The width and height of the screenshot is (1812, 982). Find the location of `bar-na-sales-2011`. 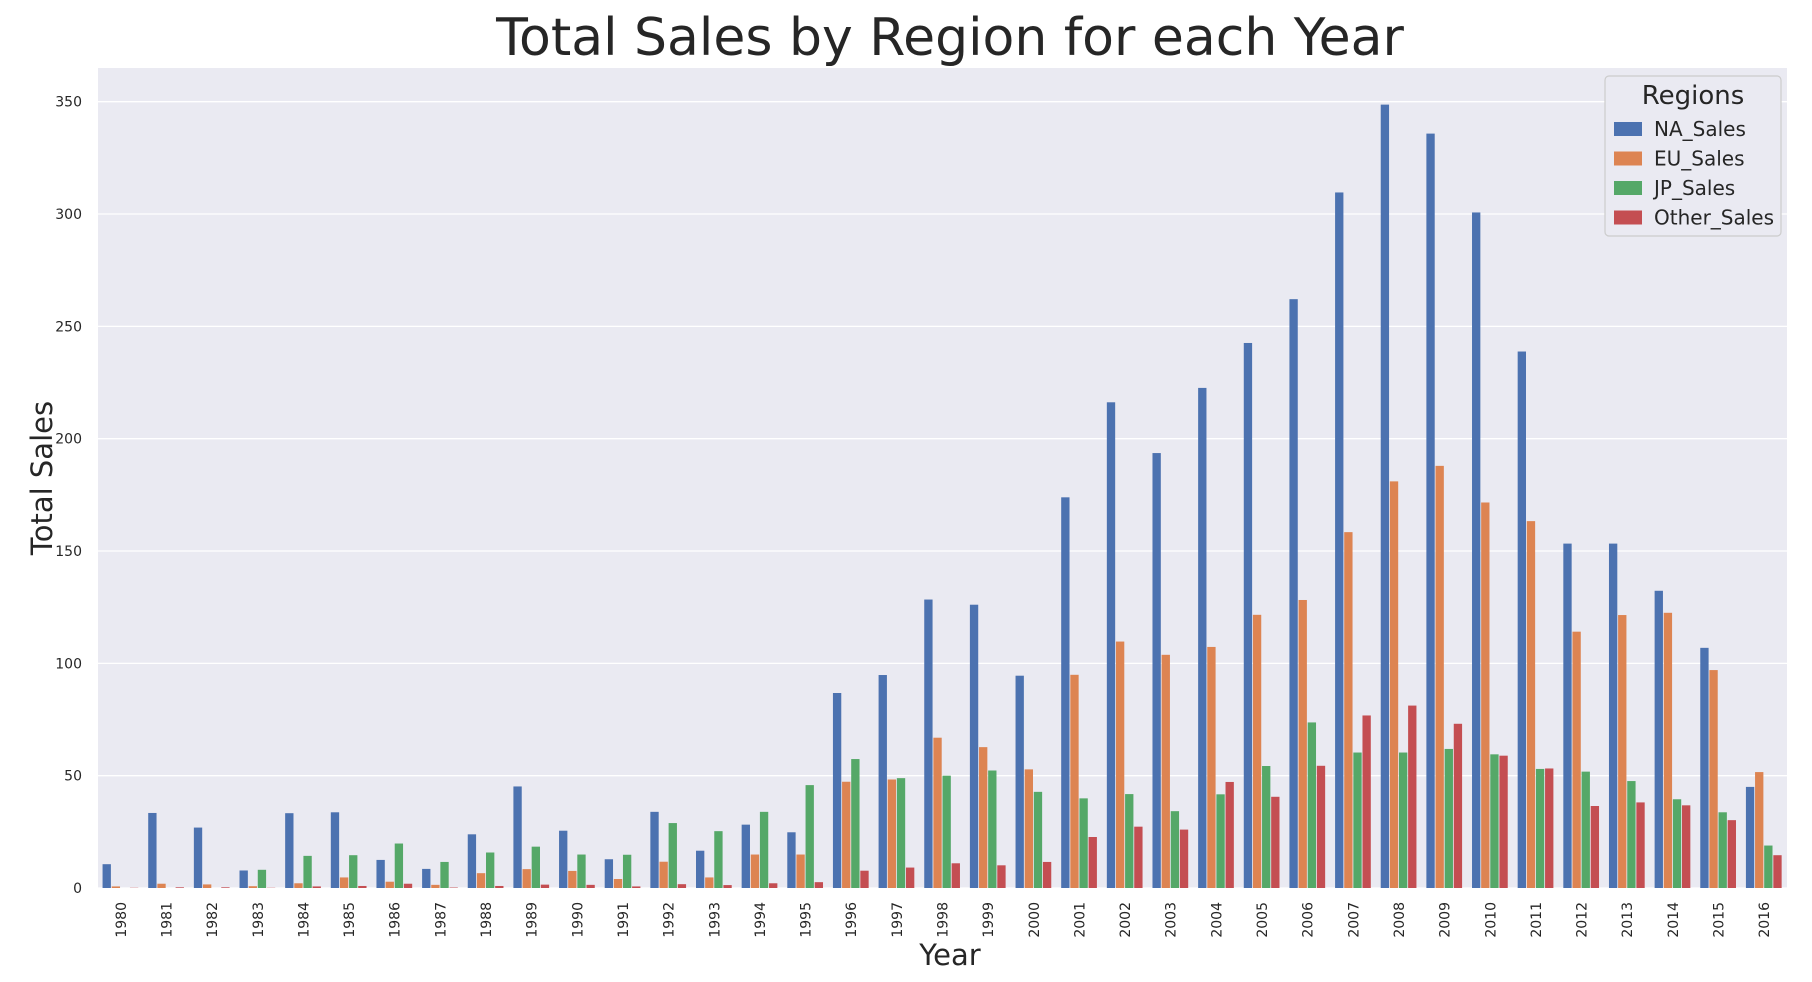

bar-na-sales-2011 is located at coordinates (1521, 619).